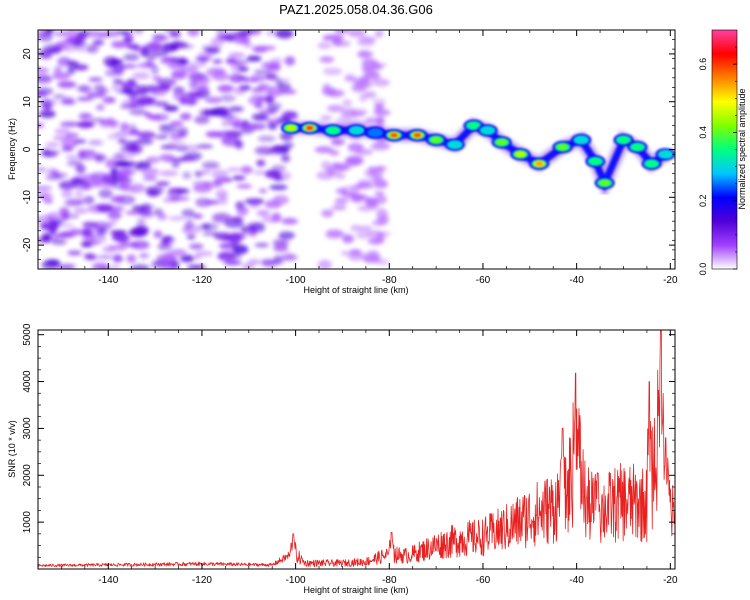  I want to click on x-tick-label: -60, so click(483, 280).